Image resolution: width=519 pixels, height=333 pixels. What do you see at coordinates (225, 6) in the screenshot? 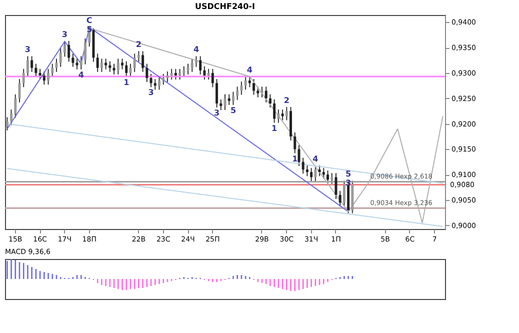
I see `chart-title: USDCHF240-I` at bounding box center [225, 6].